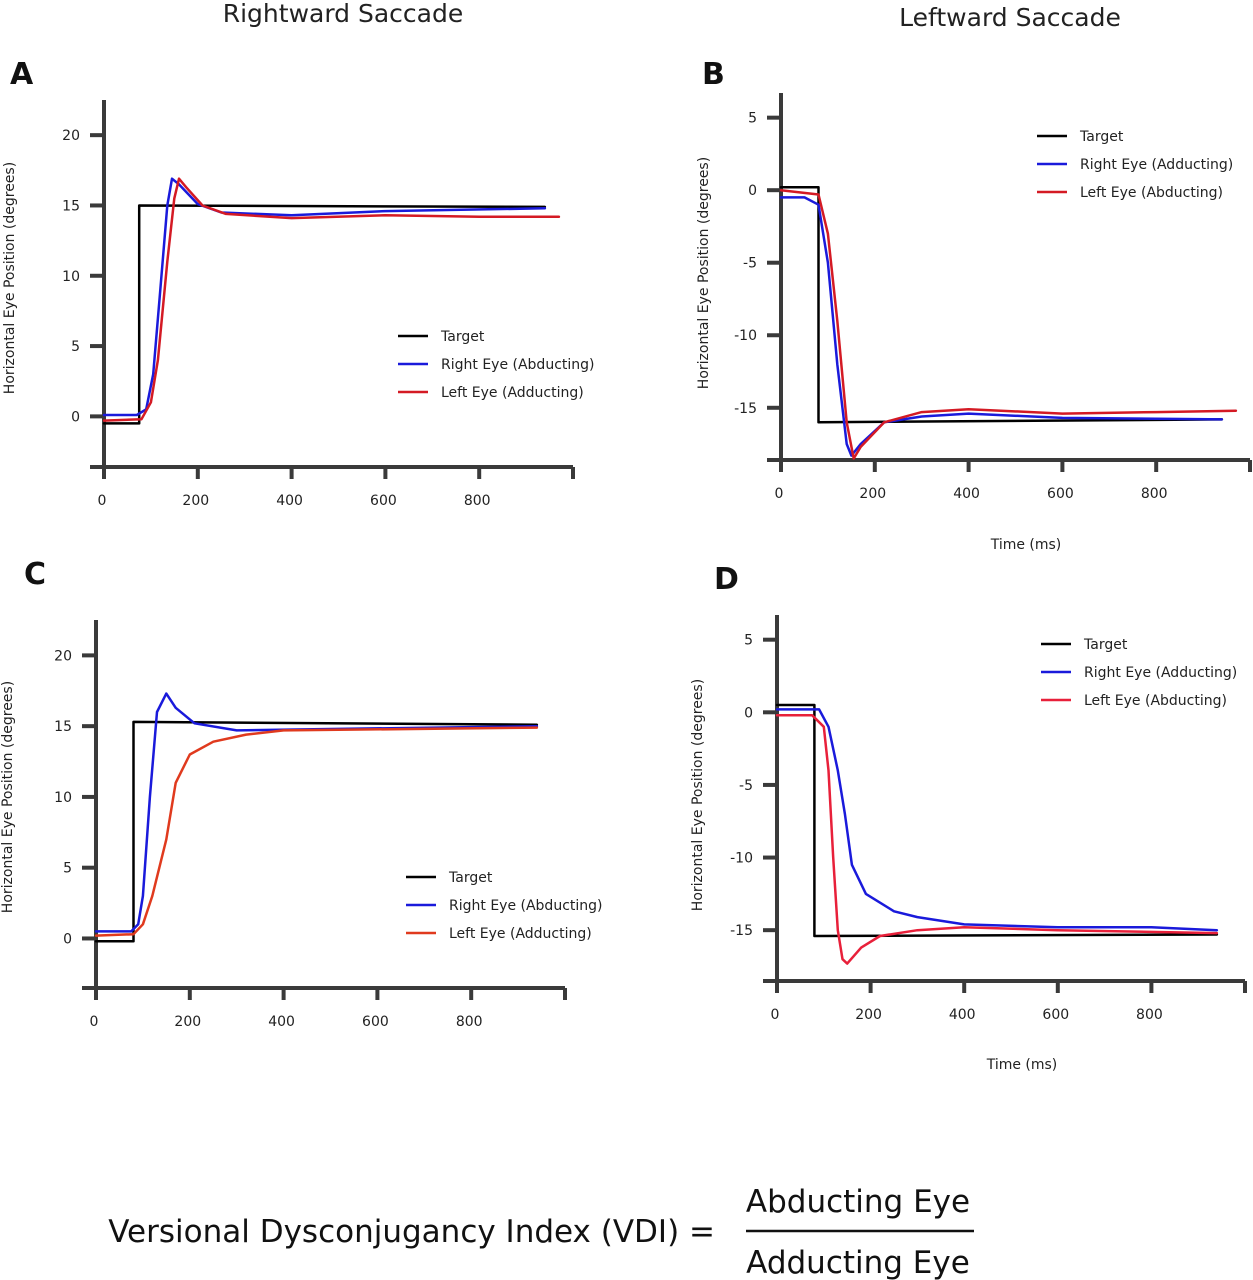 This screenshot has width=1253, height=1280. What do you see at coordinates (343, 14) in the screenshot?
I see `title-rightward: Rightward Saccade` at bounding box center [343, 14].